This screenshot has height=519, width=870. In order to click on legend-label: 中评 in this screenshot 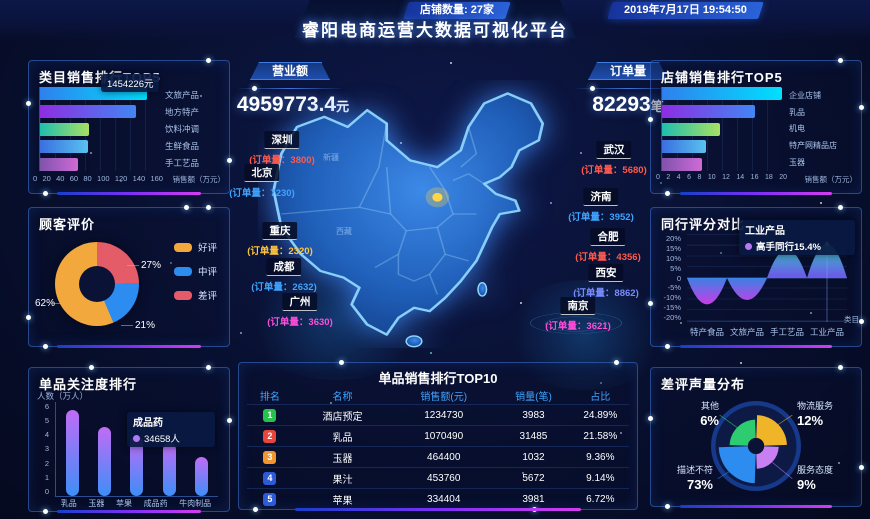, I will do `click(207, 272)`.